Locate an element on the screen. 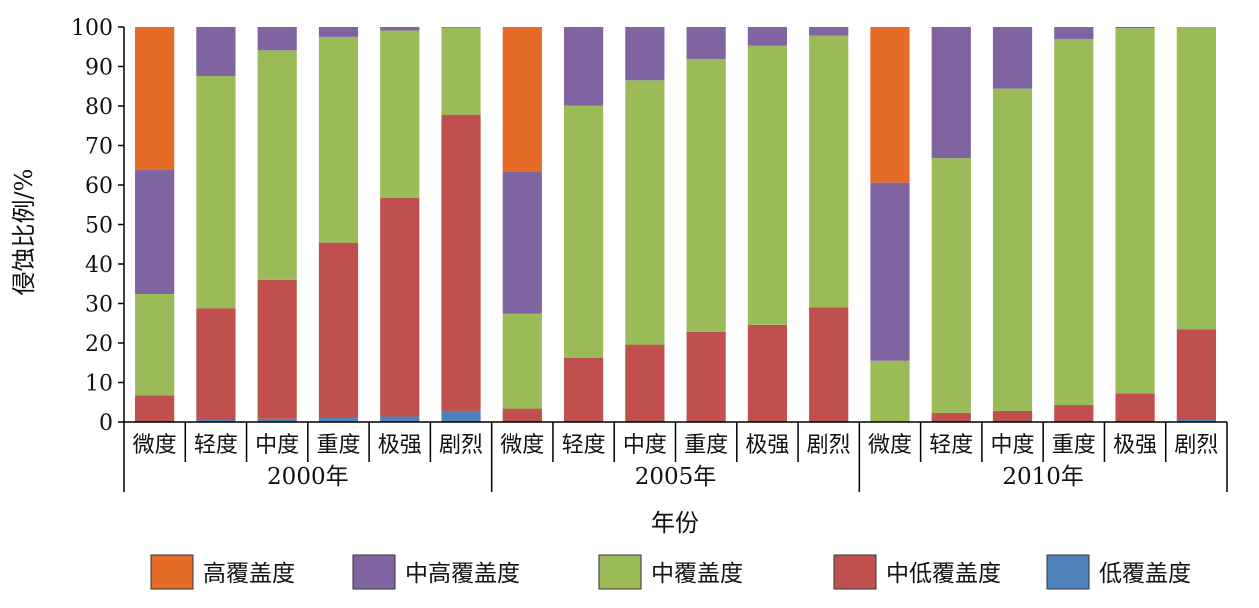 This screenshot has width=1259, height=608. legend-item: 中高覆盖度 is located at coordinates (436, 572).